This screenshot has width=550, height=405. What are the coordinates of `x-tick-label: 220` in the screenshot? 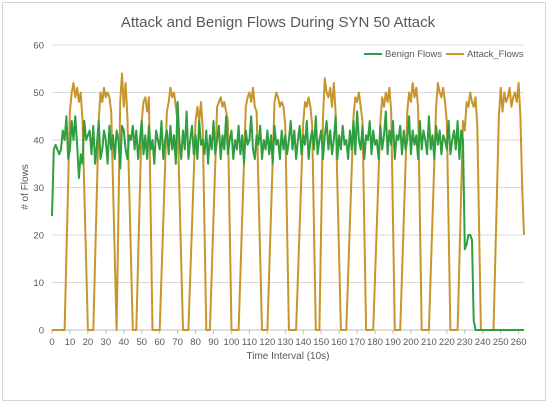 It's located at (447, 342).